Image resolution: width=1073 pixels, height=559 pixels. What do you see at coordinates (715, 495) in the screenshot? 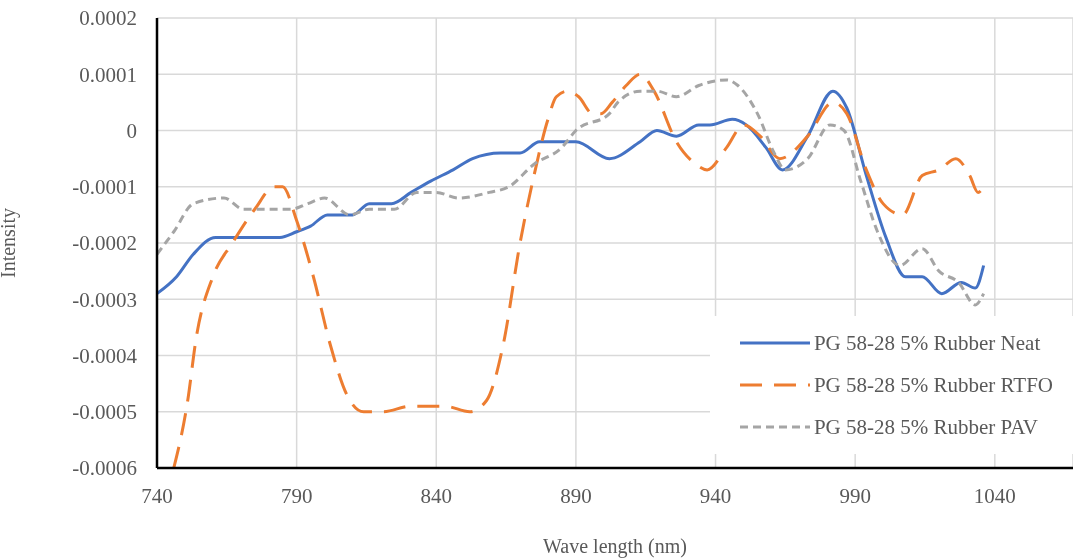
I see `x-tick-label: 940` at bounding box center [715, 495].